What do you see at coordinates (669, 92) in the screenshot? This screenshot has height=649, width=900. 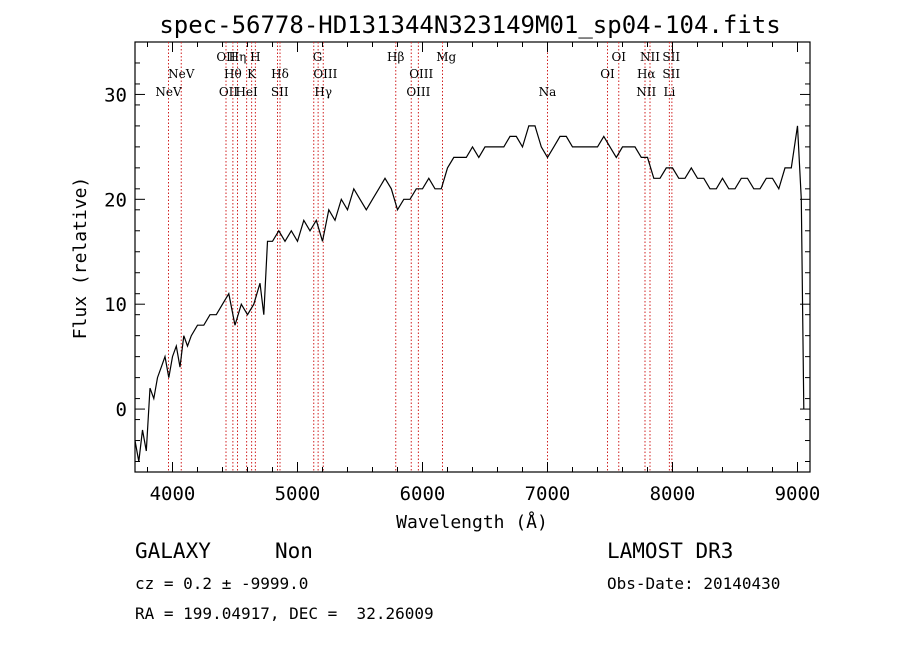 I see `emission-label: Li` at bounding box center [669, 92].